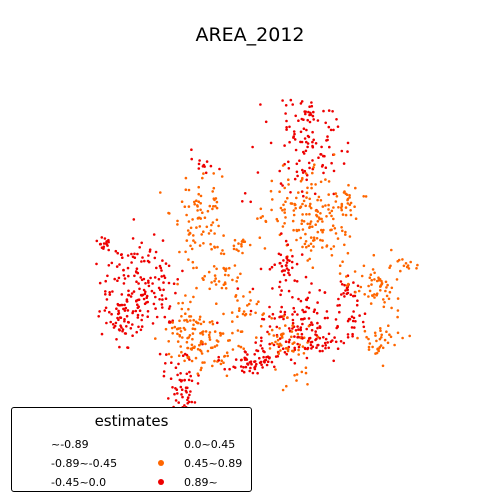 The image size is (500, 500). What do you see at coordinates (250, 35) in the screenshot?
I see `map-title: AREA_2012` at bounding box center [250, 35].